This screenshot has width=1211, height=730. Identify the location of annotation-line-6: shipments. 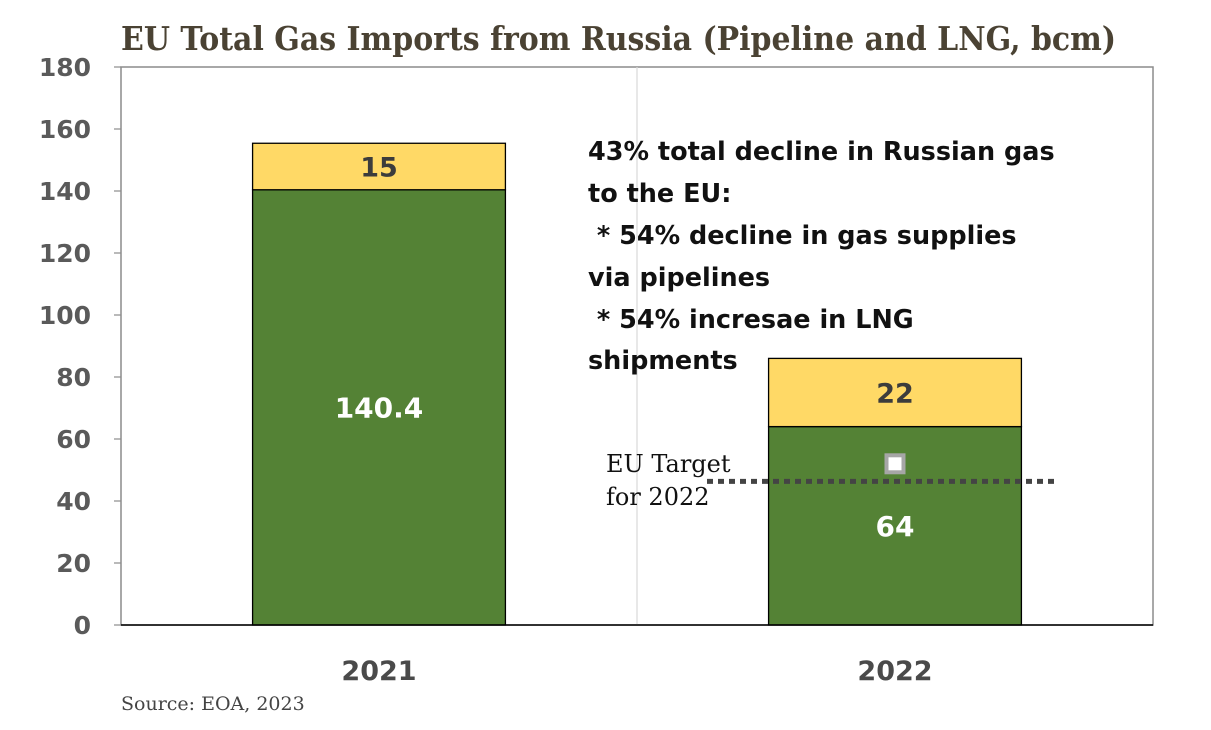
(663, 361).